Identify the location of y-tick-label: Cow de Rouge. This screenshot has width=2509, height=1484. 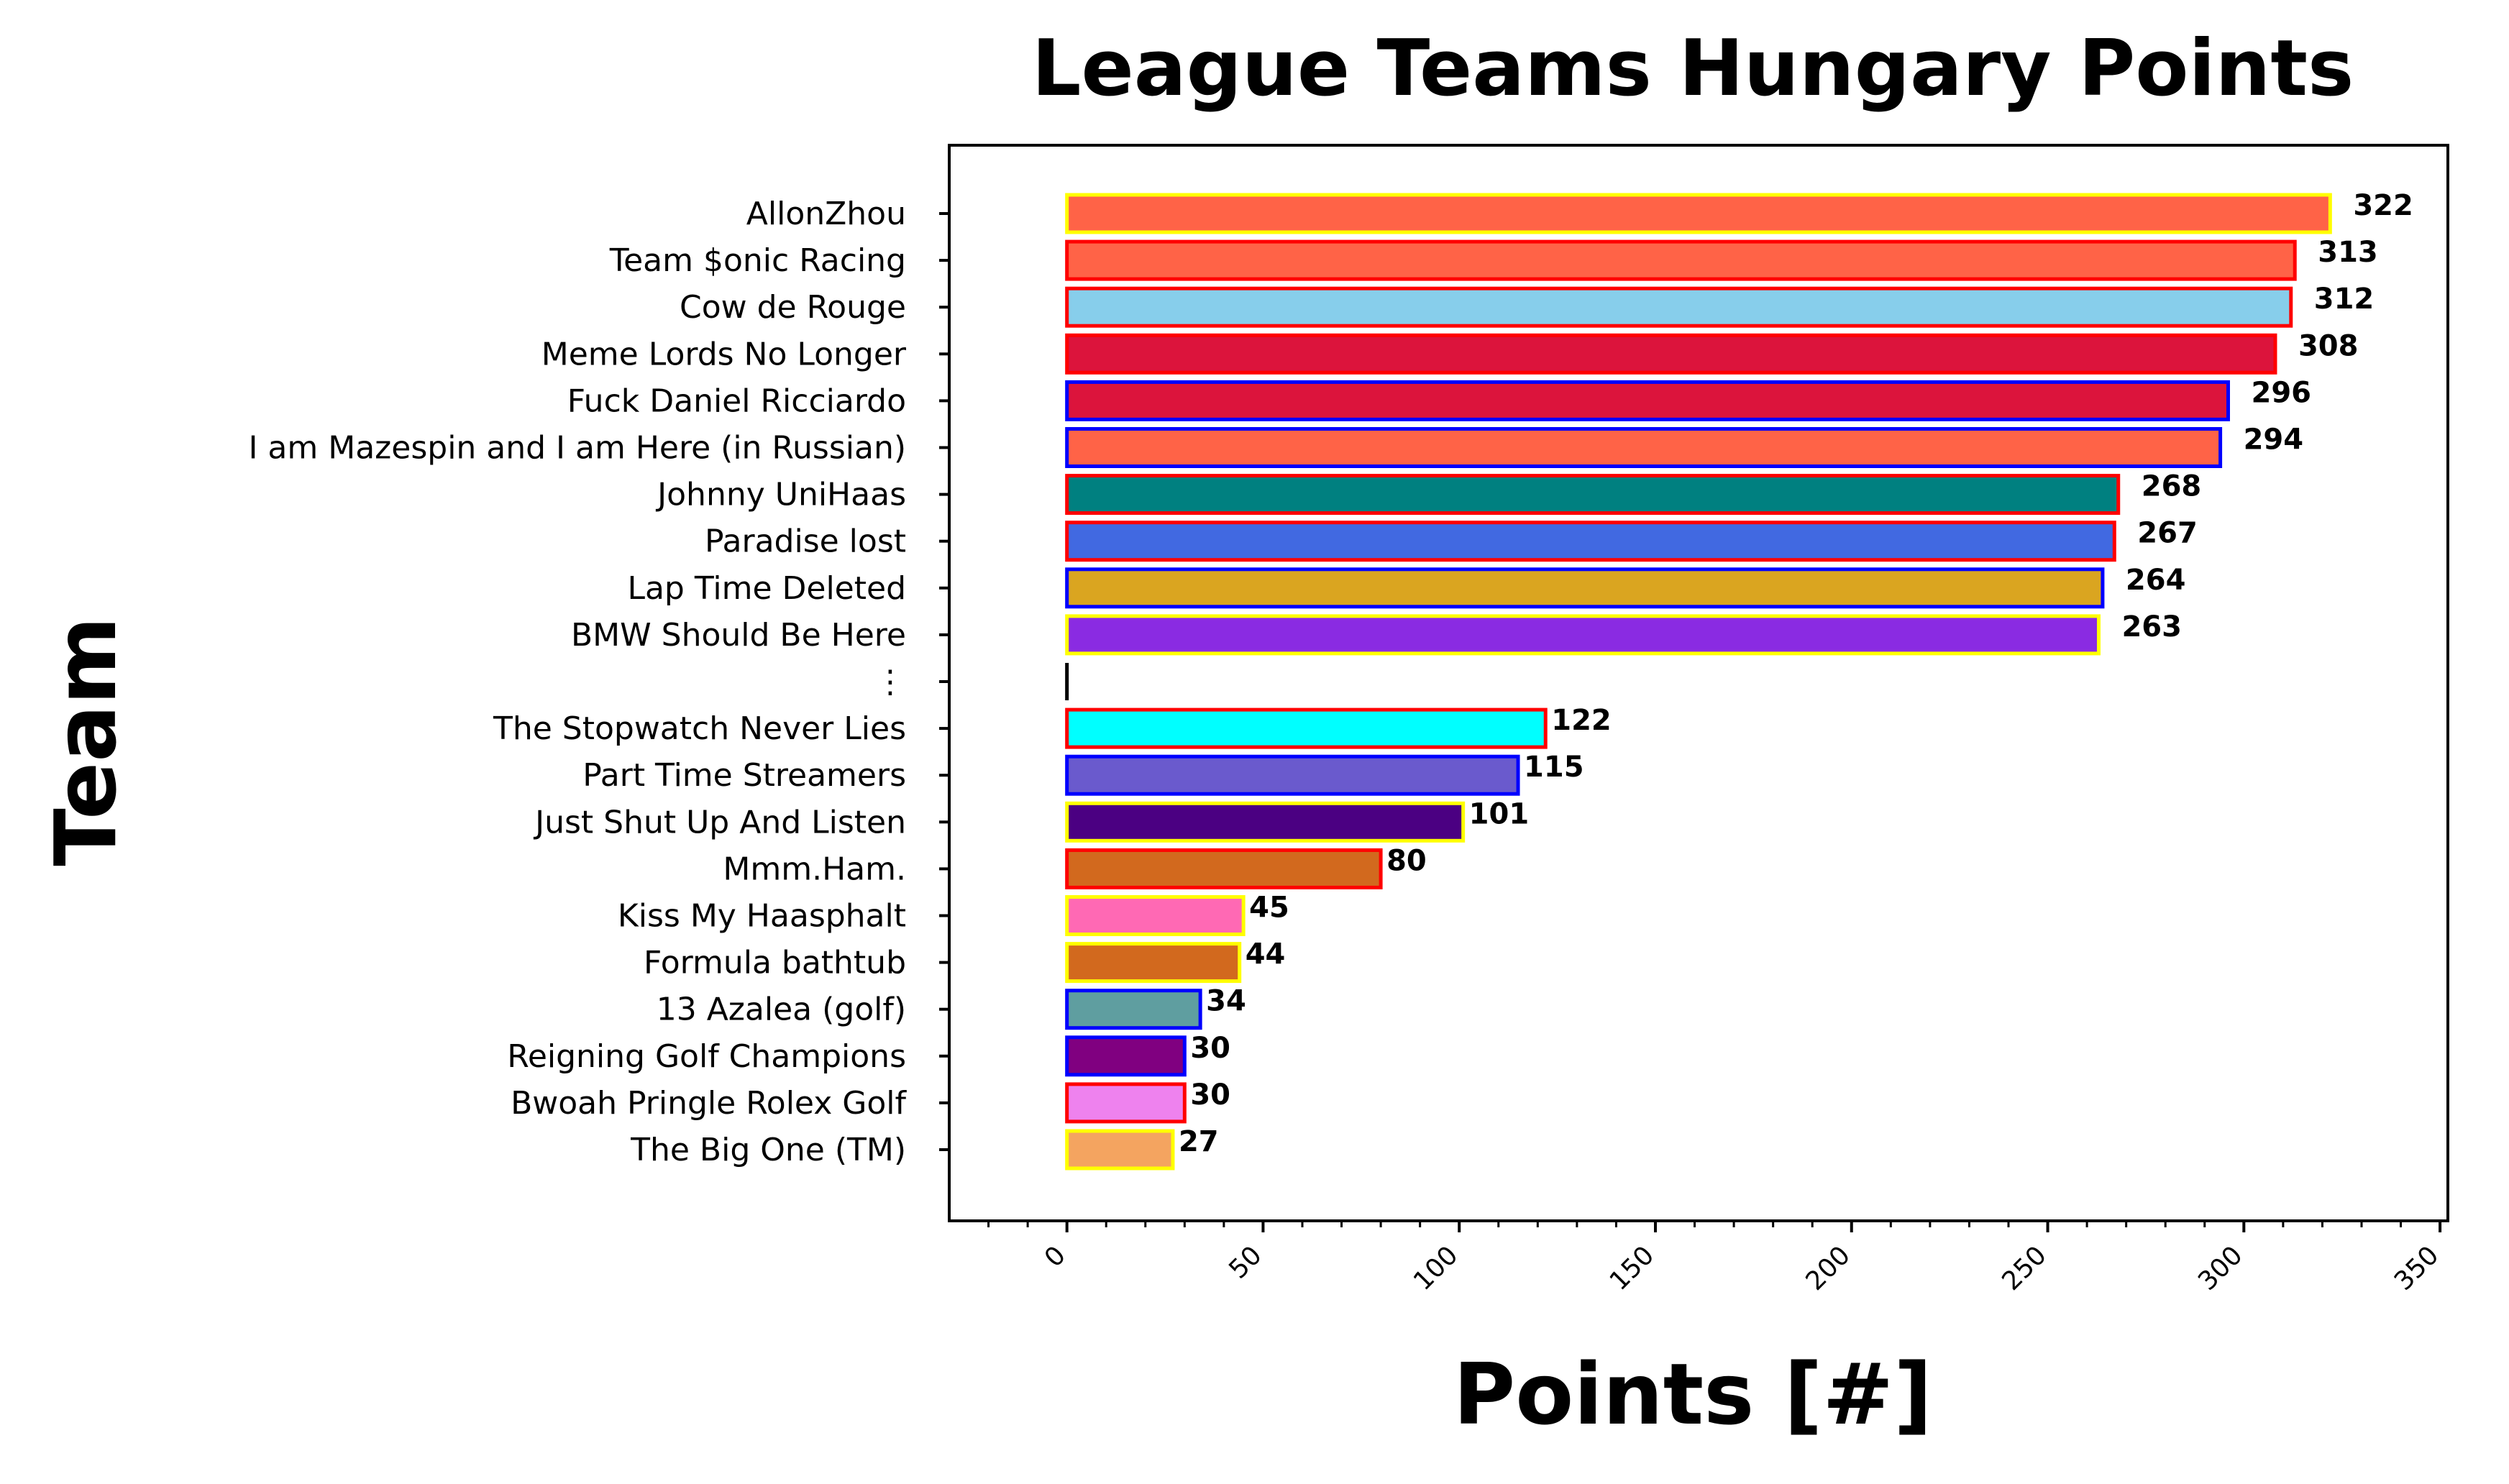
(793, 307).